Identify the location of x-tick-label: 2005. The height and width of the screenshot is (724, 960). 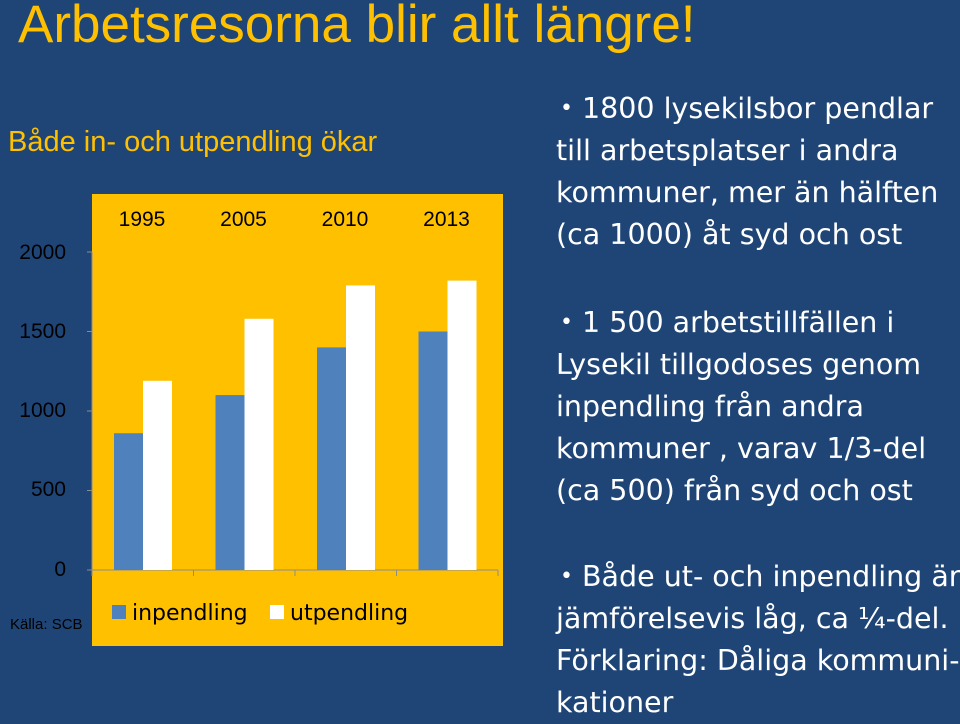
(243, 219).